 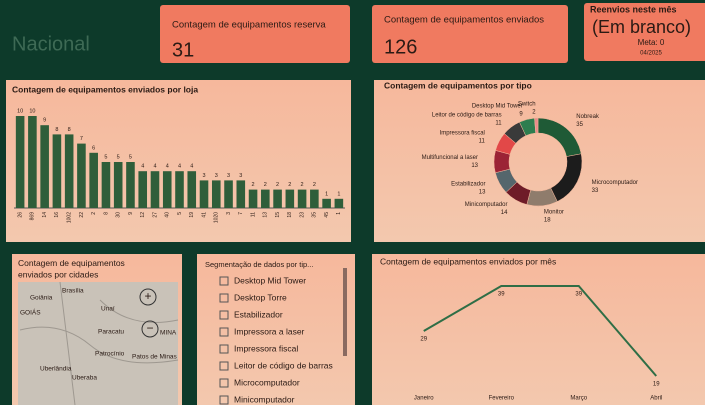 I want to click on map, so click(x=98, y=343).